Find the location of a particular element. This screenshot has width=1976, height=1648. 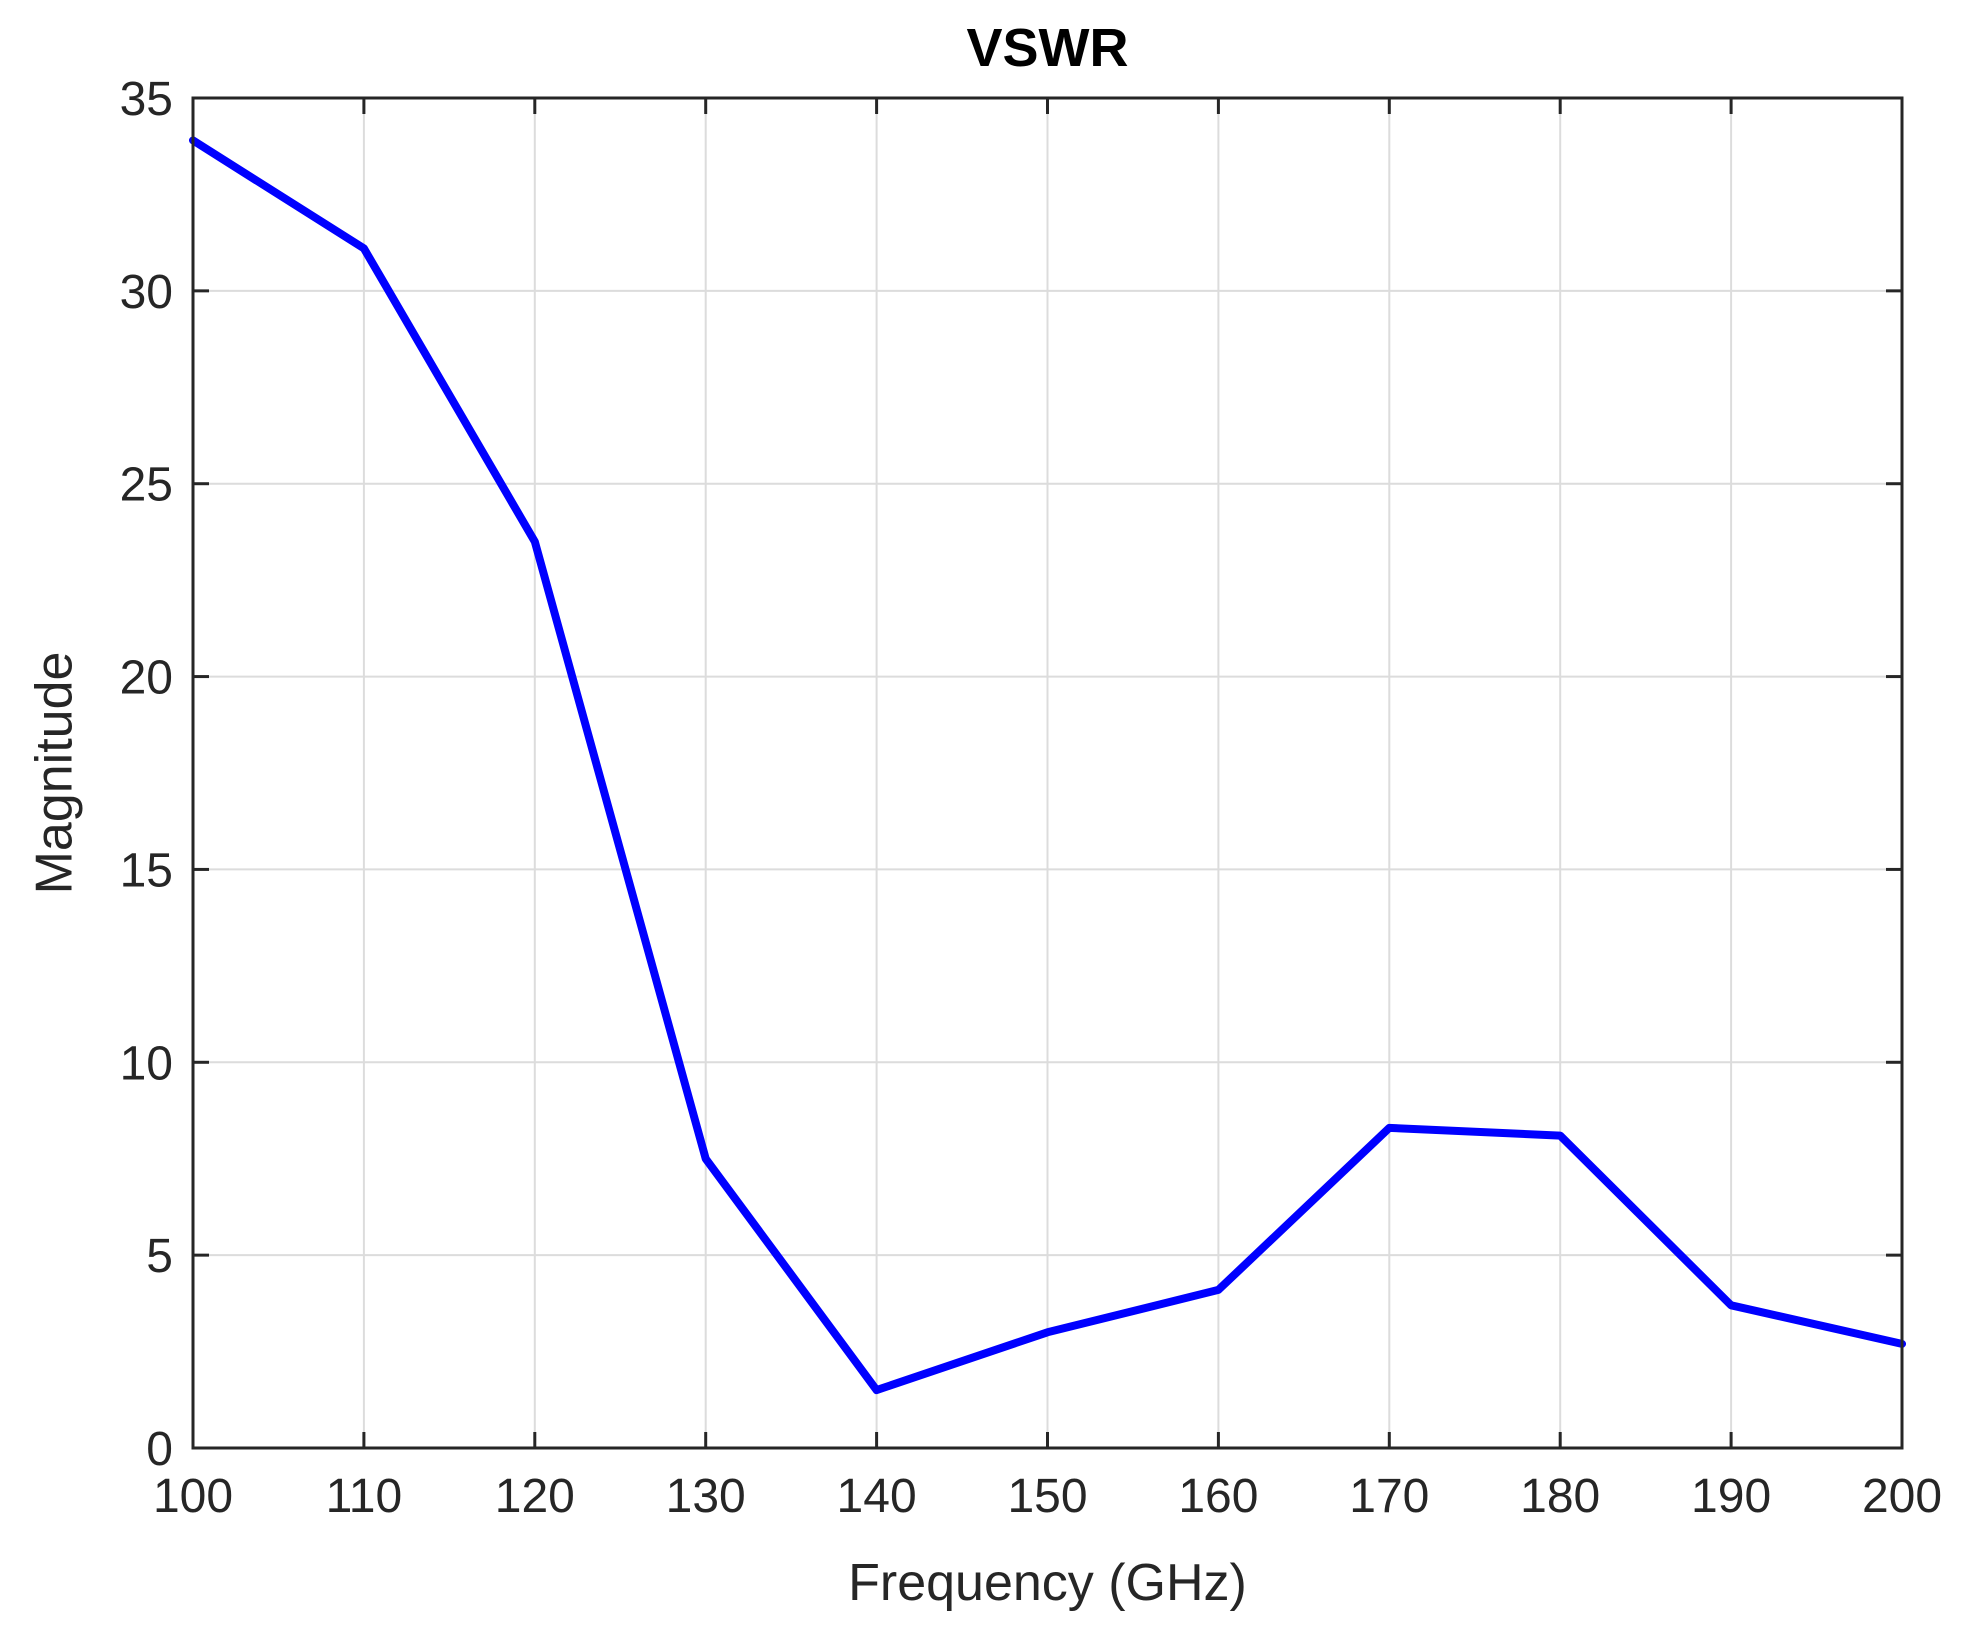

x-tick-label: 110 is located at coordinates (364, 1496).